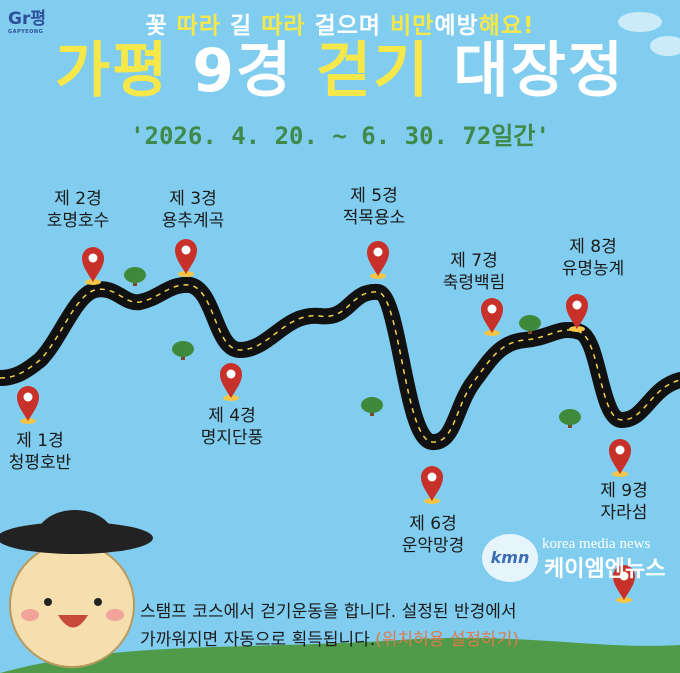 The image size is (680, 673). I want to click on text-part: 가평, so click(123, 71).